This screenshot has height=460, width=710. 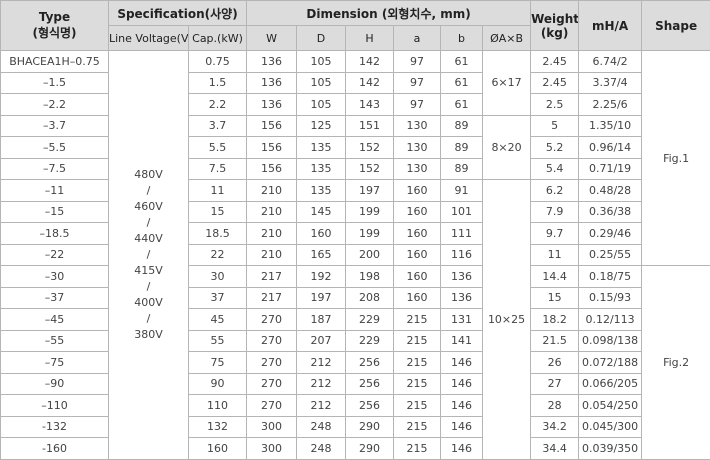 What do you see at coordinates (218, 320) in the screenshot?
I see `cell: 45` at bounding box center [218, 320].